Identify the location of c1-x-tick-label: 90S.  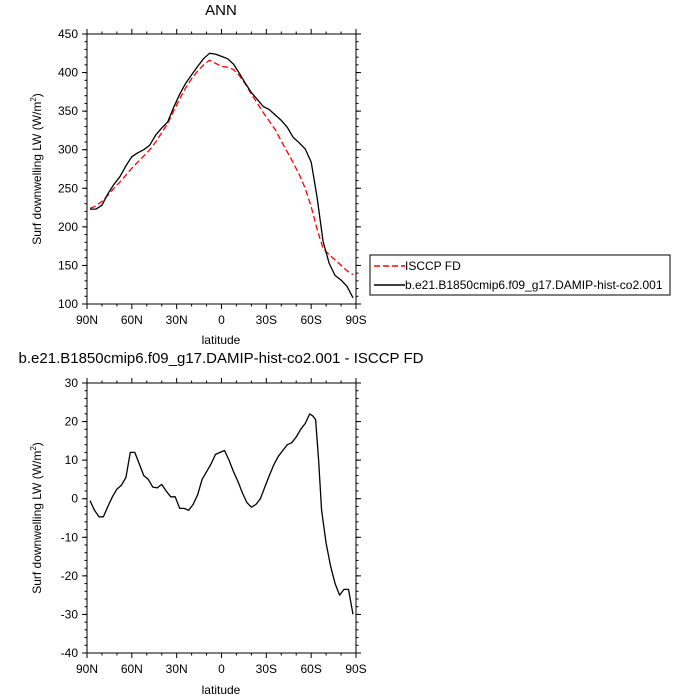
(355, 320).